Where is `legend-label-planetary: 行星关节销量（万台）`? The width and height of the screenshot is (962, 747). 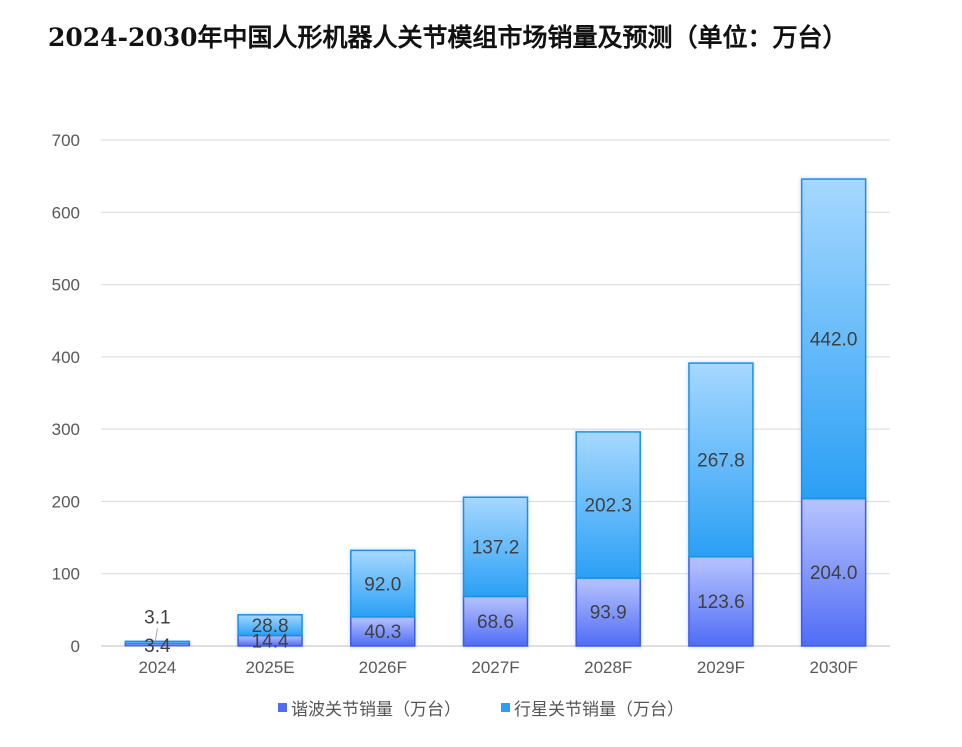 legend-label-planetary: 行星关节销量（万台） is located at coordinates (599, 710).